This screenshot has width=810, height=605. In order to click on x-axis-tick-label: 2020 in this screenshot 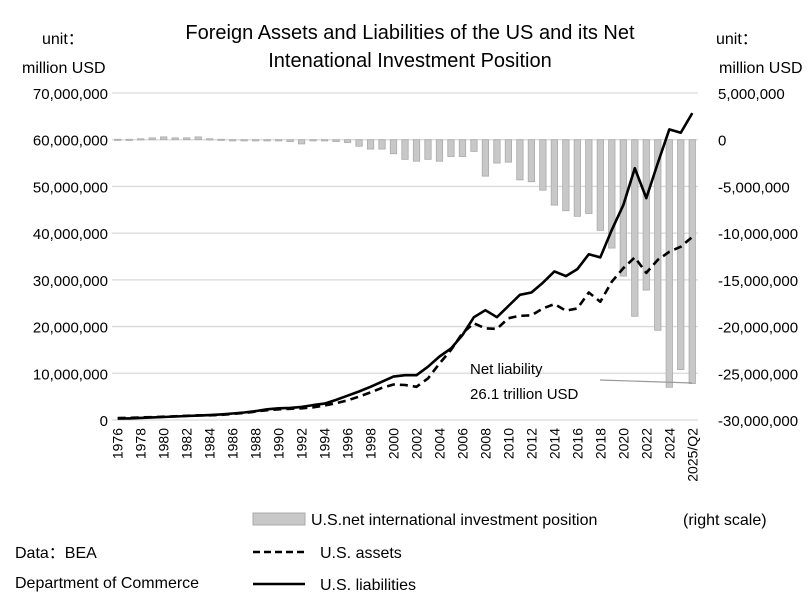, I will do `click(623, 443)`.